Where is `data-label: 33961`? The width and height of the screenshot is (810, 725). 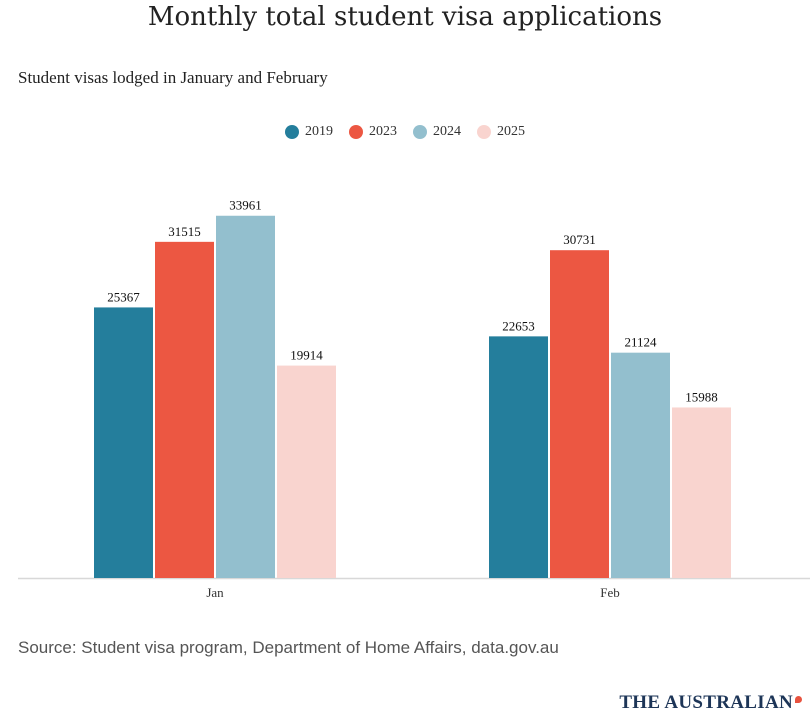 data-label: 33961 is located at coordinates (245, 205).